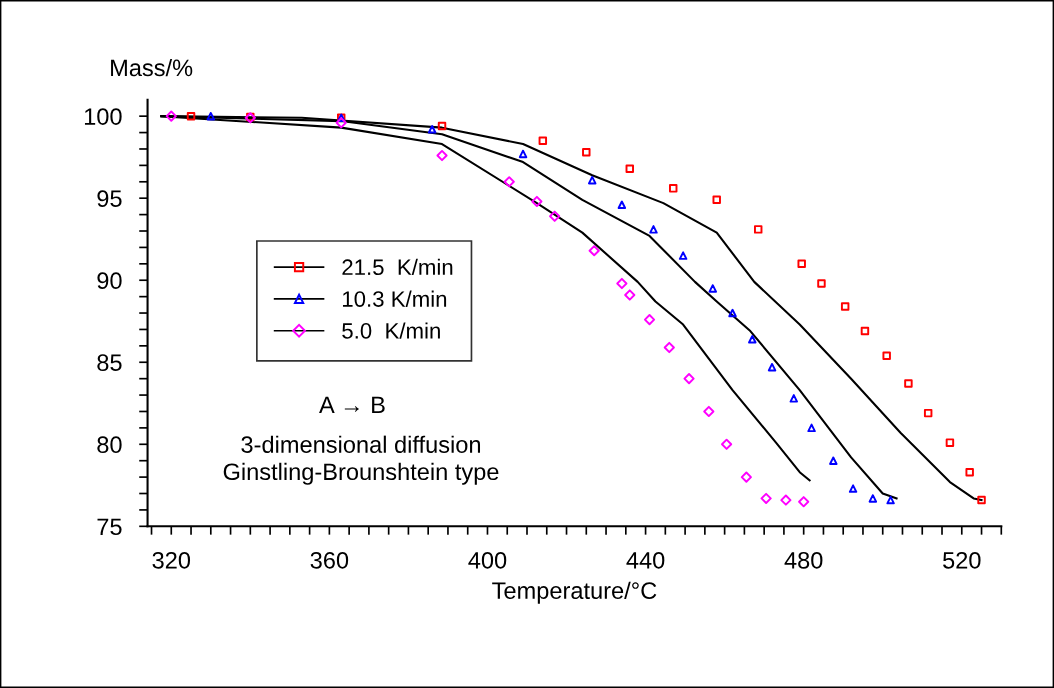  What do you see at coordinates (171, 560) in the screenshot?
I see `x-tick-label: 320` at bounding box center [171, 560].